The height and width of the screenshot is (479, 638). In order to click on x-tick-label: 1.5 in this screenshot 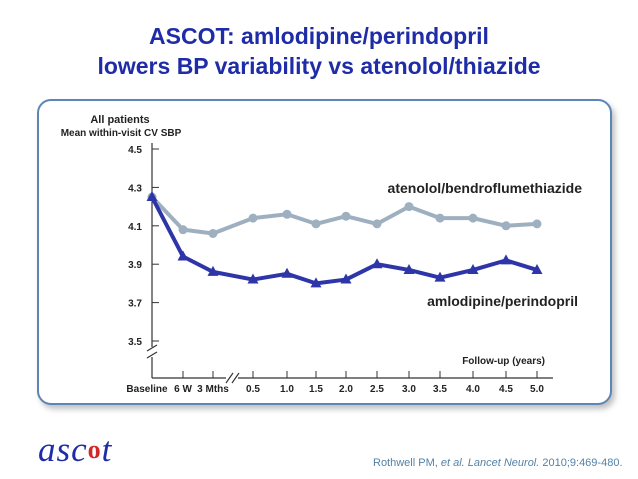, I will do `click(316, 389)`.